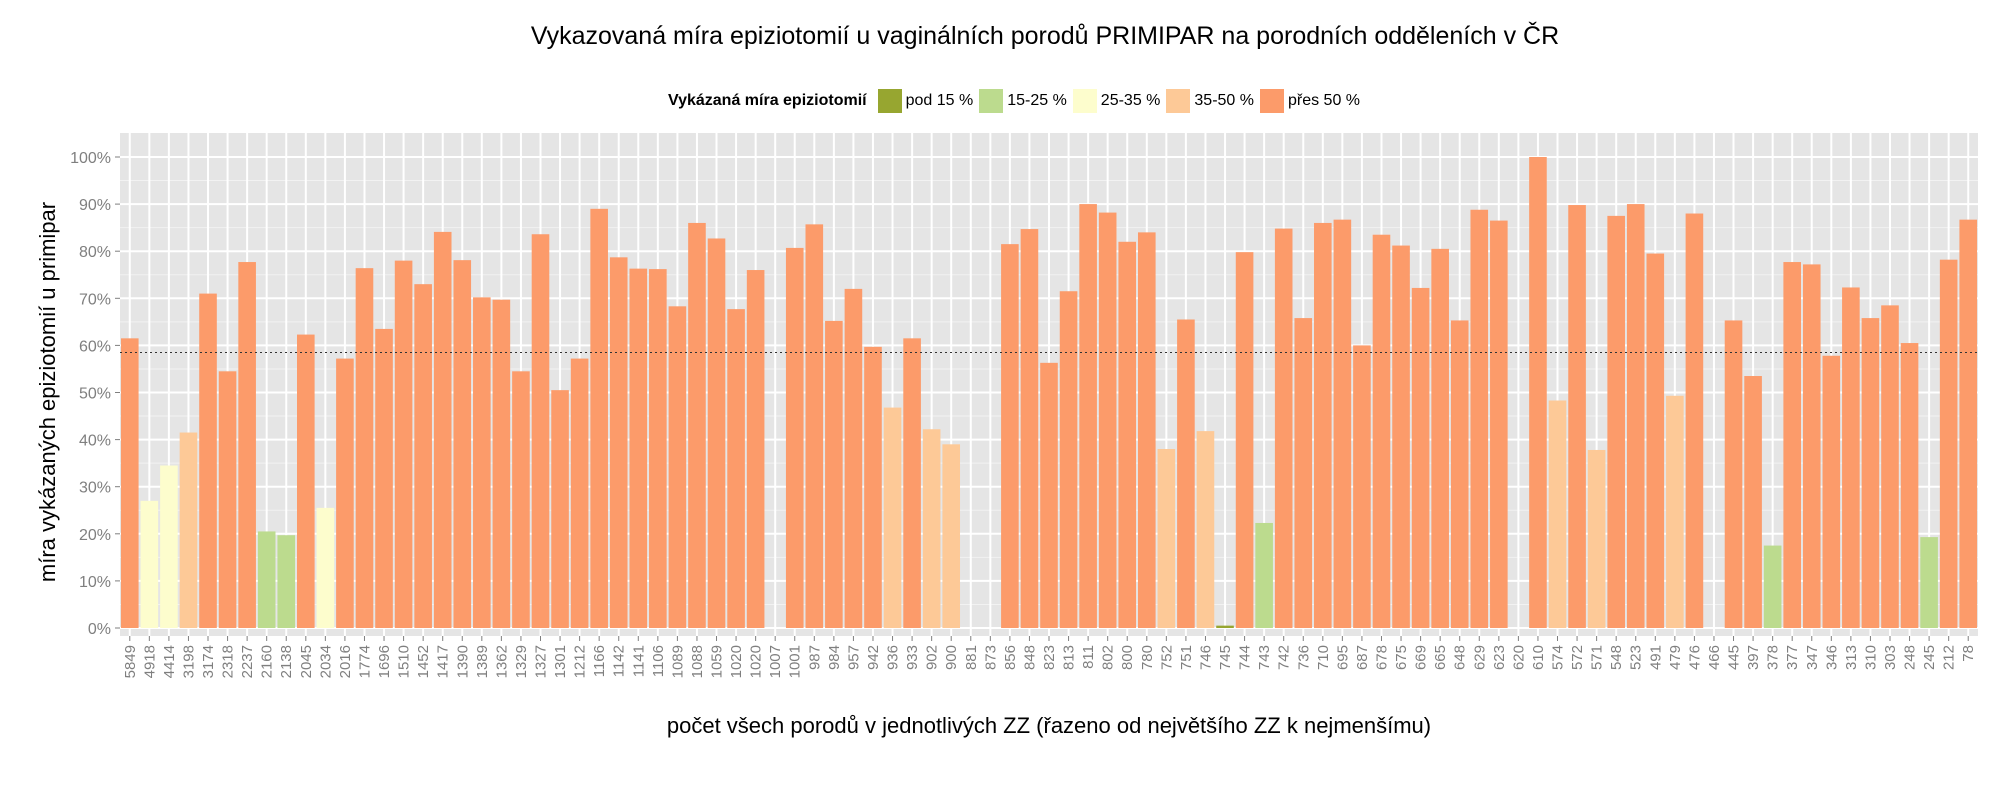  Describe the element at coordinates (1851, 657) in the screenshot. I see `x-tick-label: 313` at that location.